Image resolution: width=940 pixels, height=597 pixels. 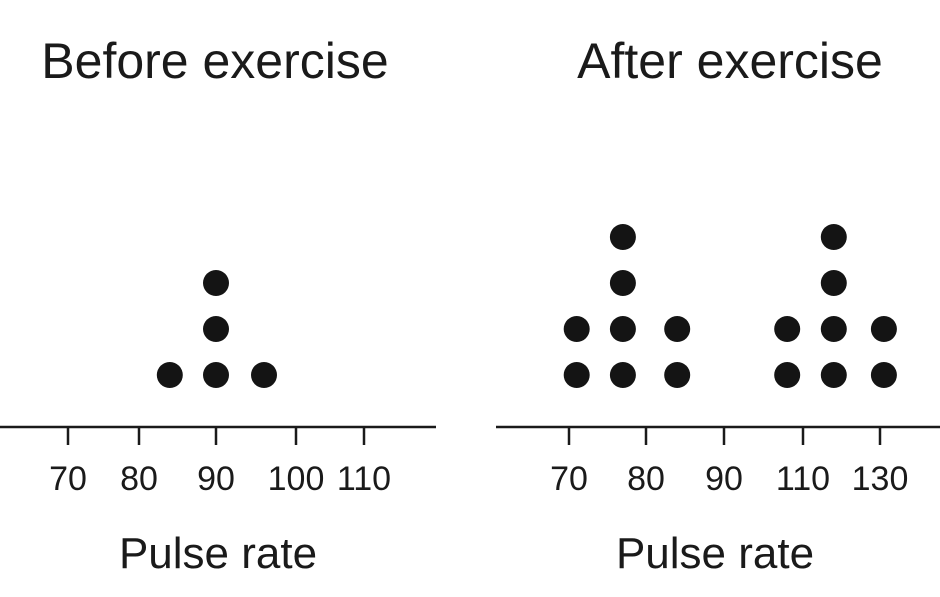 I want to click on x-axis-label-before: Pulse rate, so click(x=218, y=553).